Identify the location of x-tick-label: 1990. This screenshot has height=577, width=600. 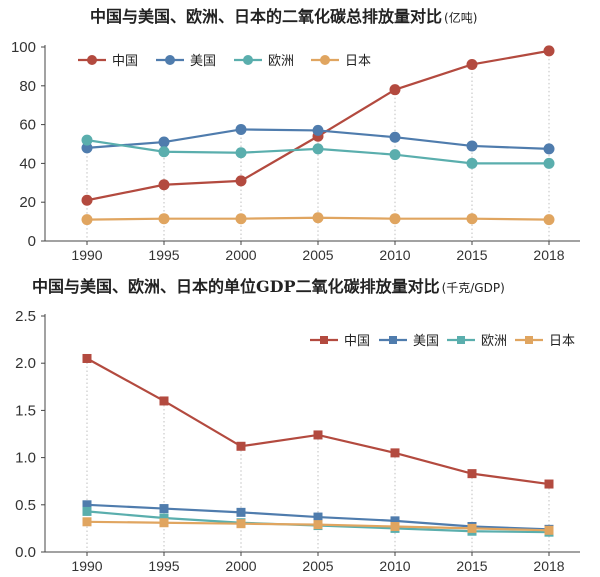
(86, 566).